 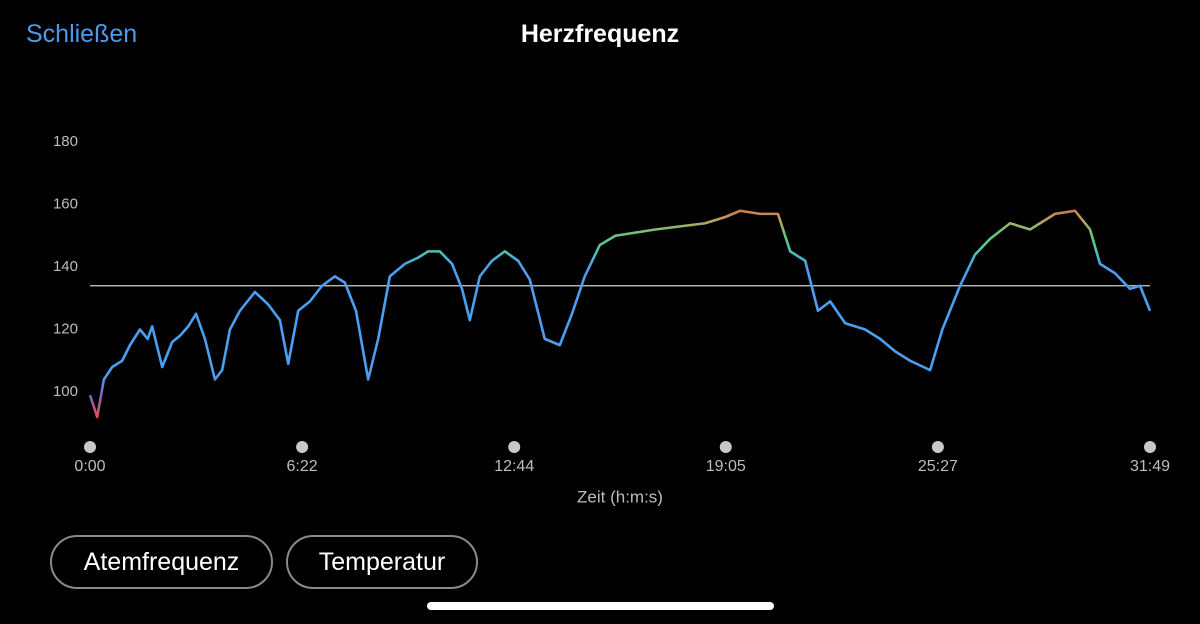 I want to click on x-tick-label: 25:27, so click(x=938, y=466).